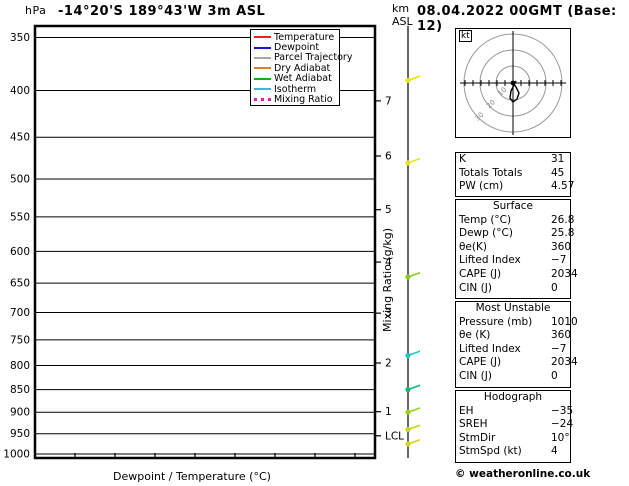  I want to click on hodograph-stat-row: SREH −24, so click(515, 425).